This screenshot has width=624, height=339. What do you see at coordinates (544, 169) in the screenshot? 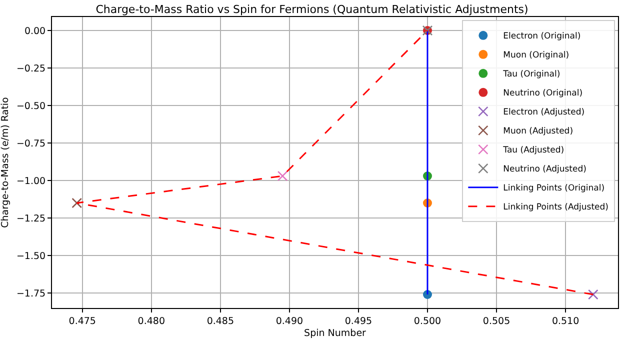
I see `legend-label: Neutrino (Adjusted)` at bounding box center [544, 169].